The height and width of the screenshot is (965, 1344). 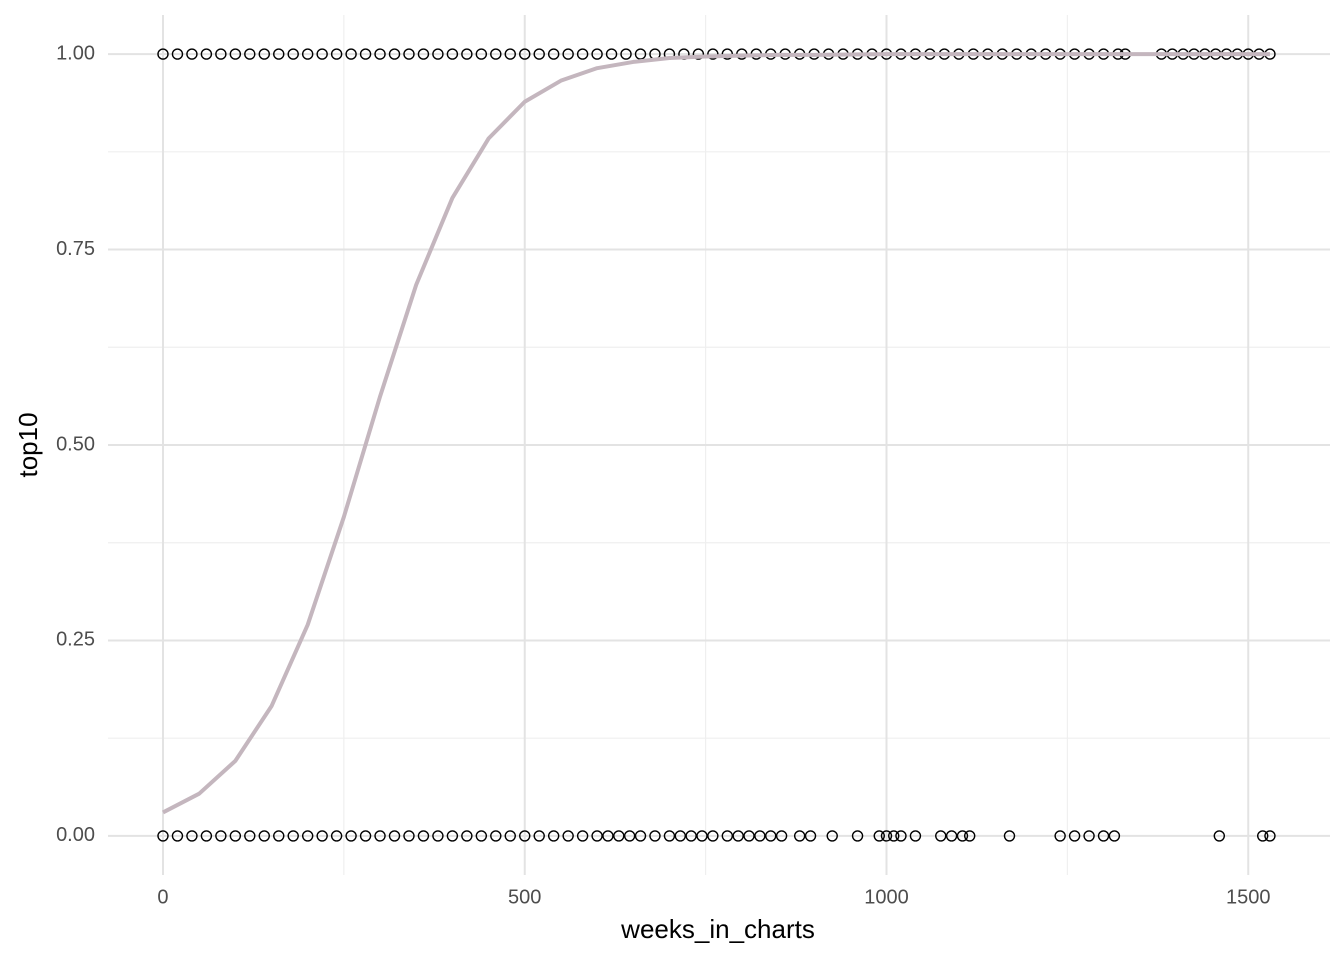 What do you see at coordinates (162, 897) in the screenshot?
I see `x-tick-label: 0` at bounding box center [162, 897].